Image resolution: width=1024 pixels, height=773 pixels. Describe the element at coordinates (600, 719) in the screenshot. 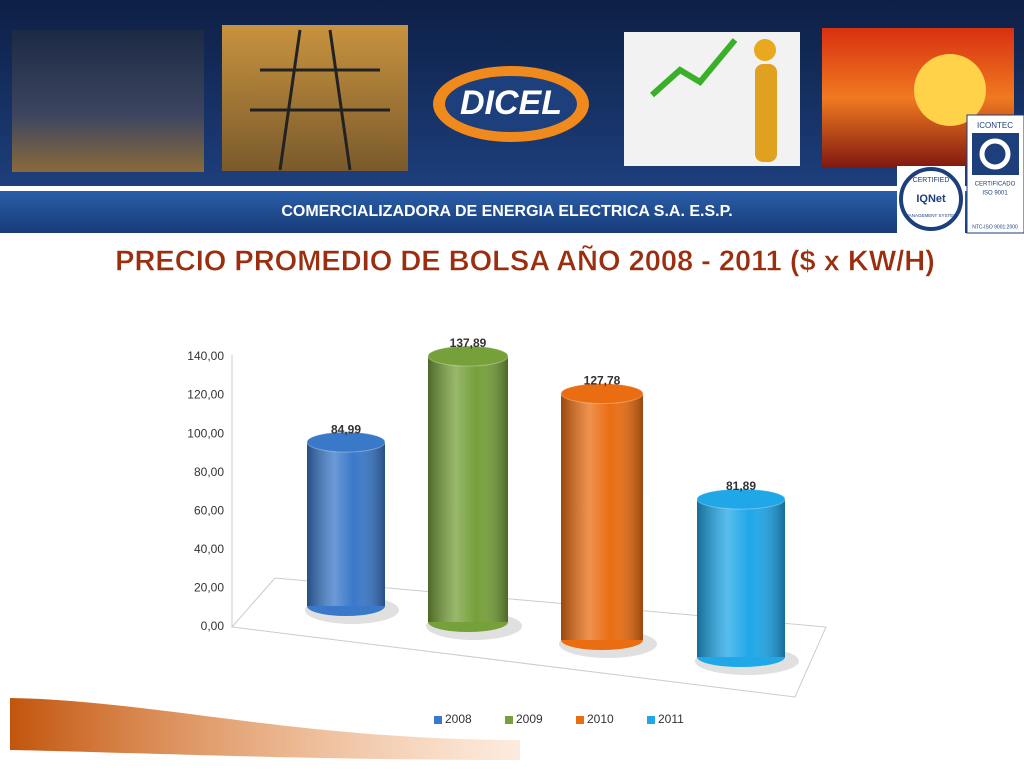

I see `legend-label: 2010` at that location.